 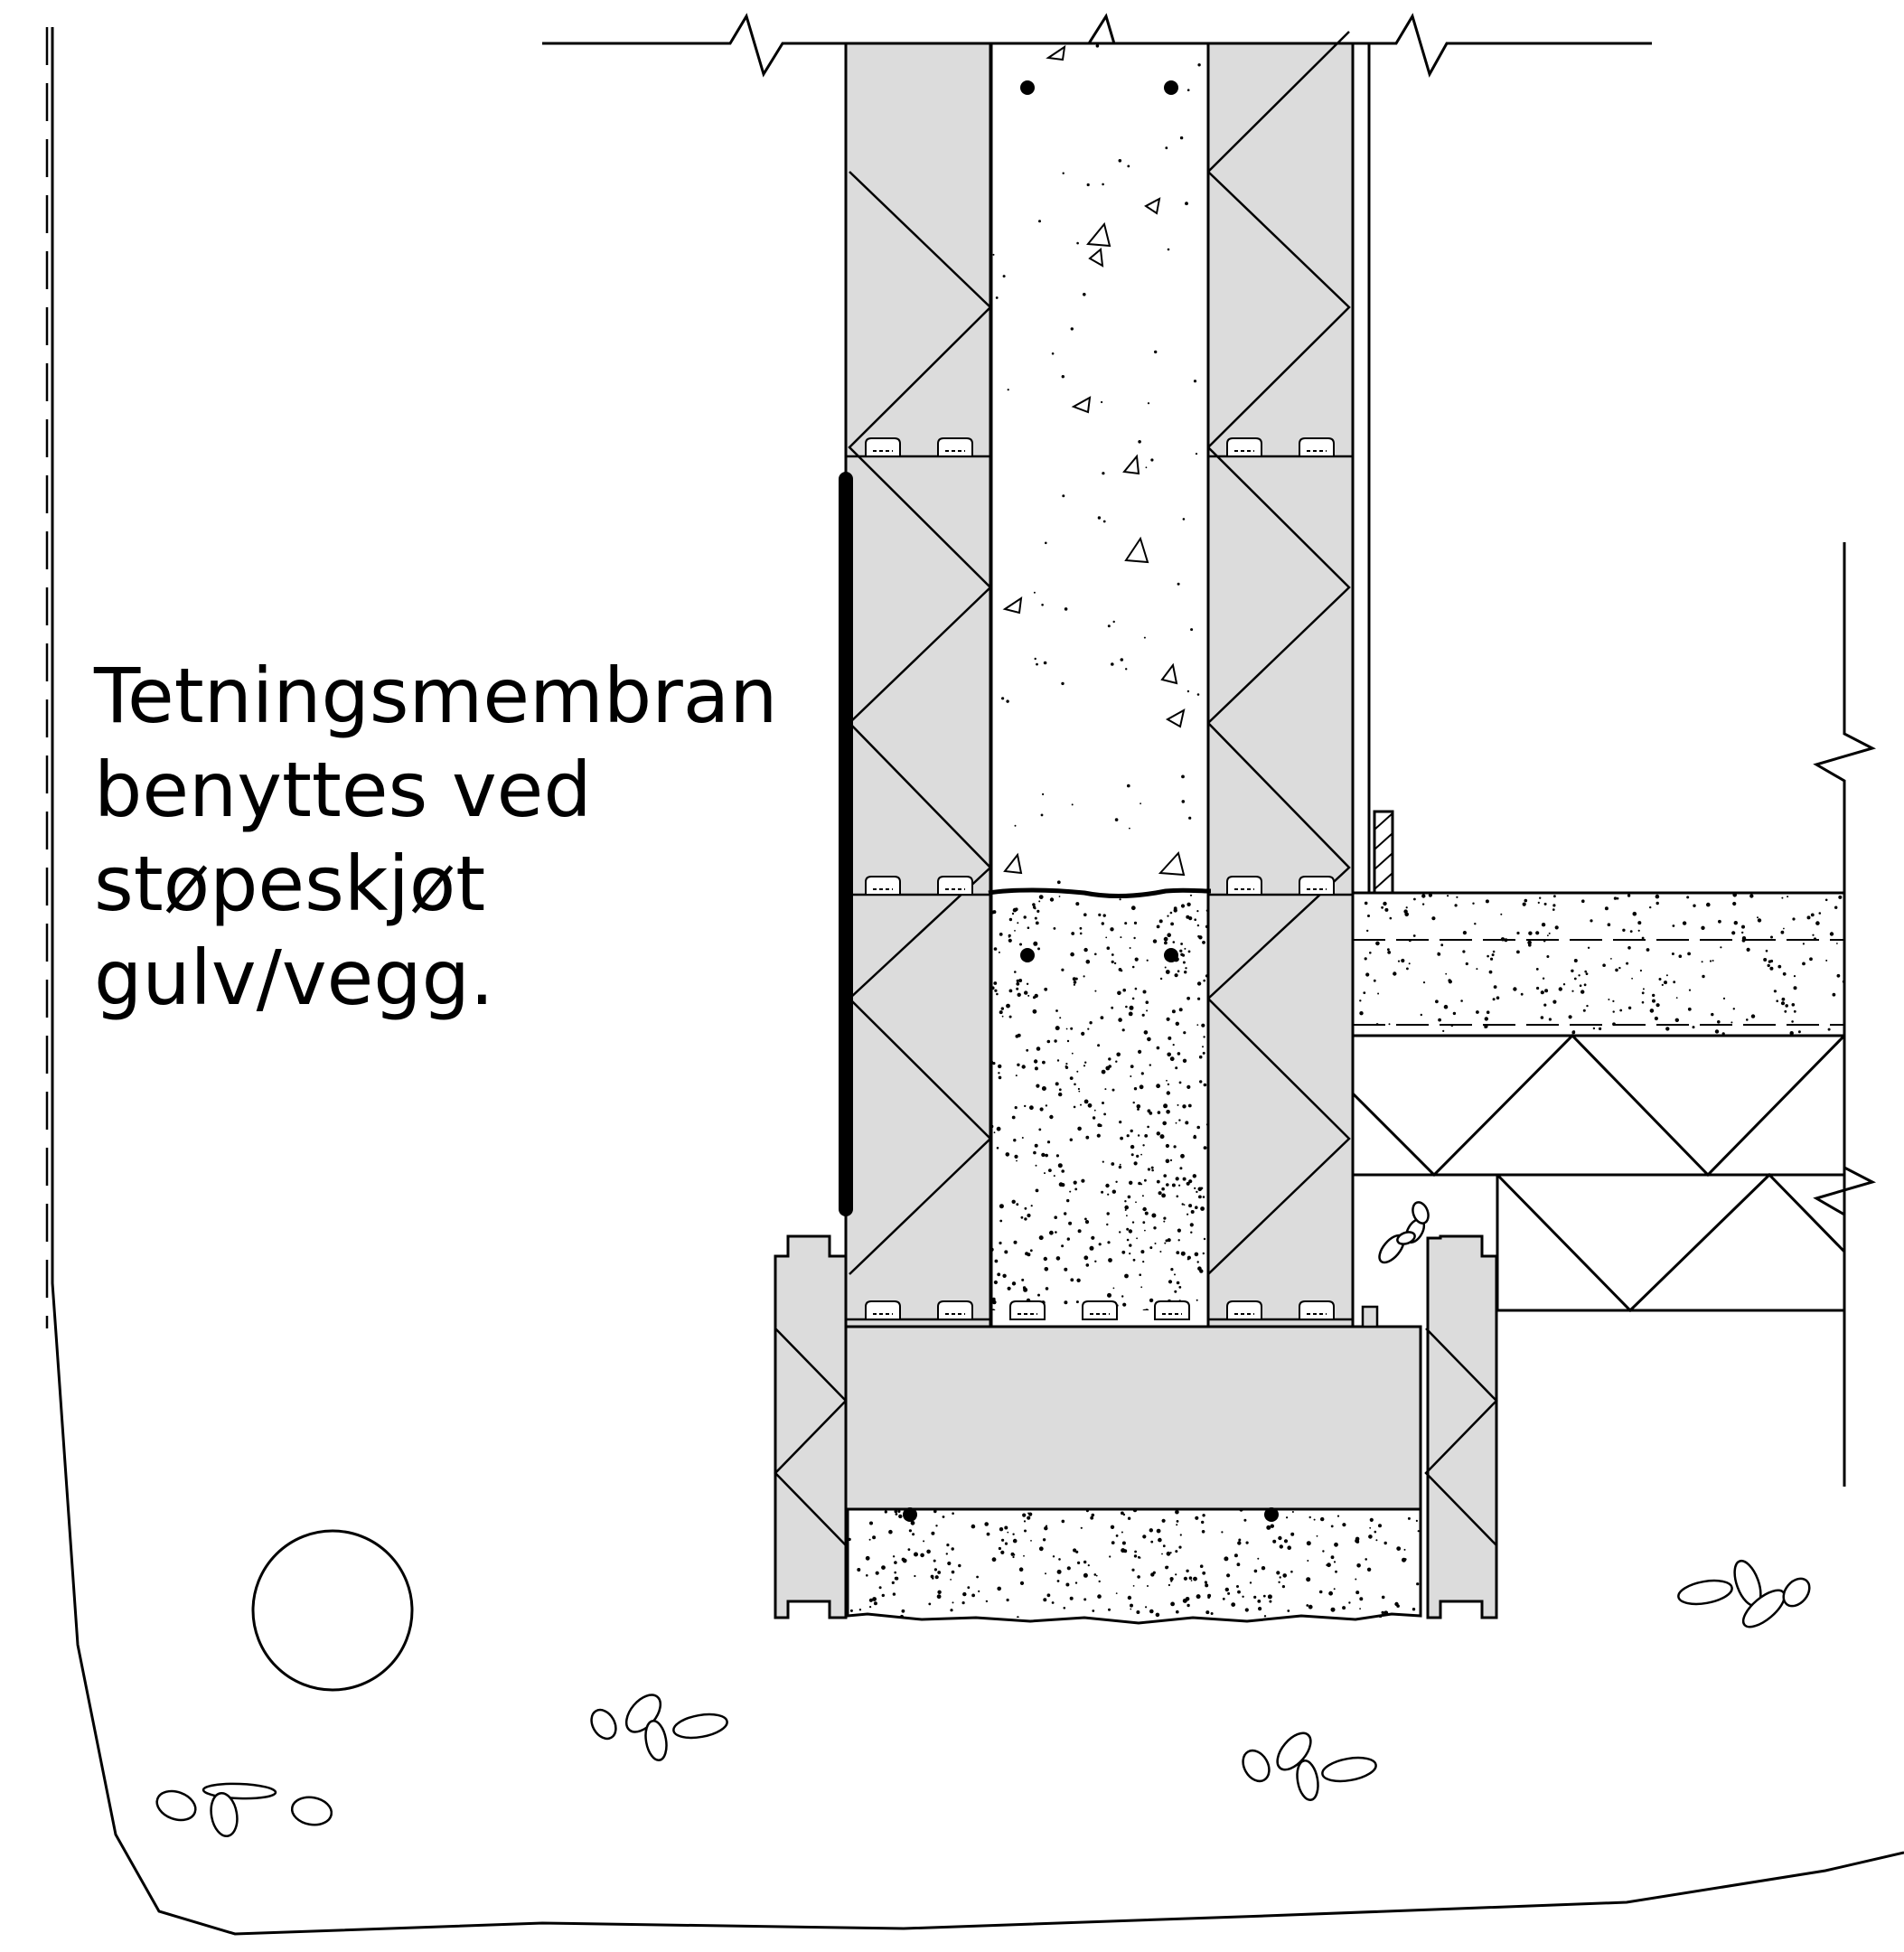 I want to click on footing-formwork, so click(x=1136, y=1426).